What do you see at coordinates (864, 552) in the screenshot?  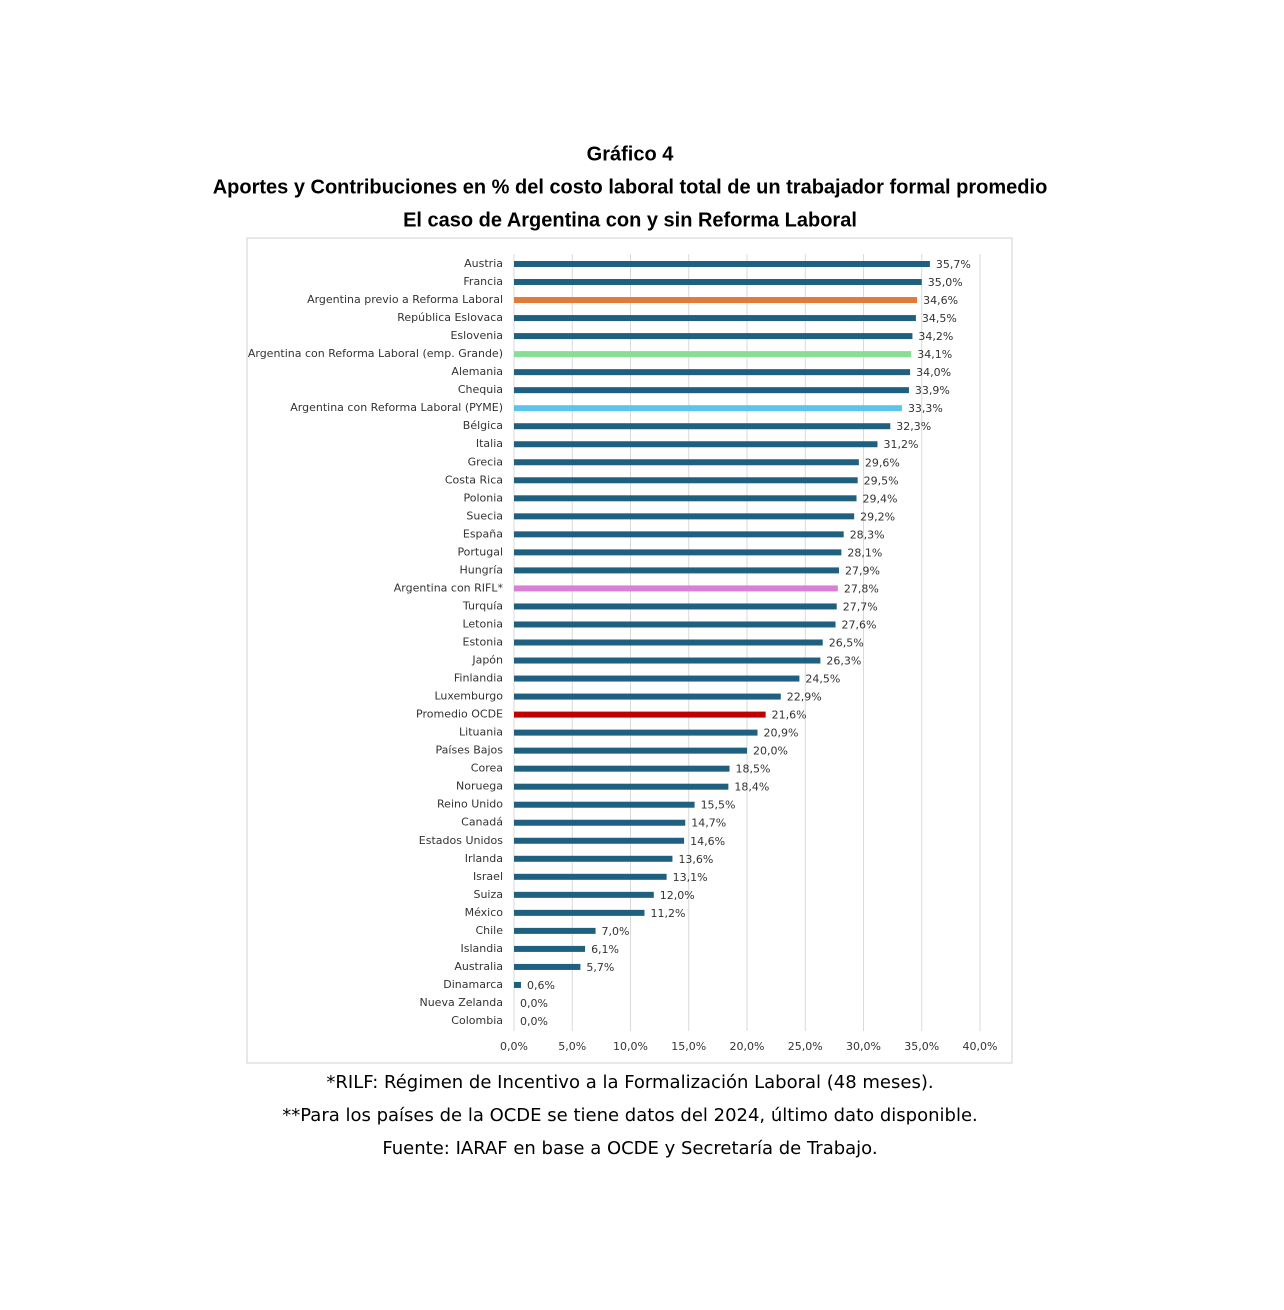 I see `value-label: 28,1%` at bounding box center [864, 552].